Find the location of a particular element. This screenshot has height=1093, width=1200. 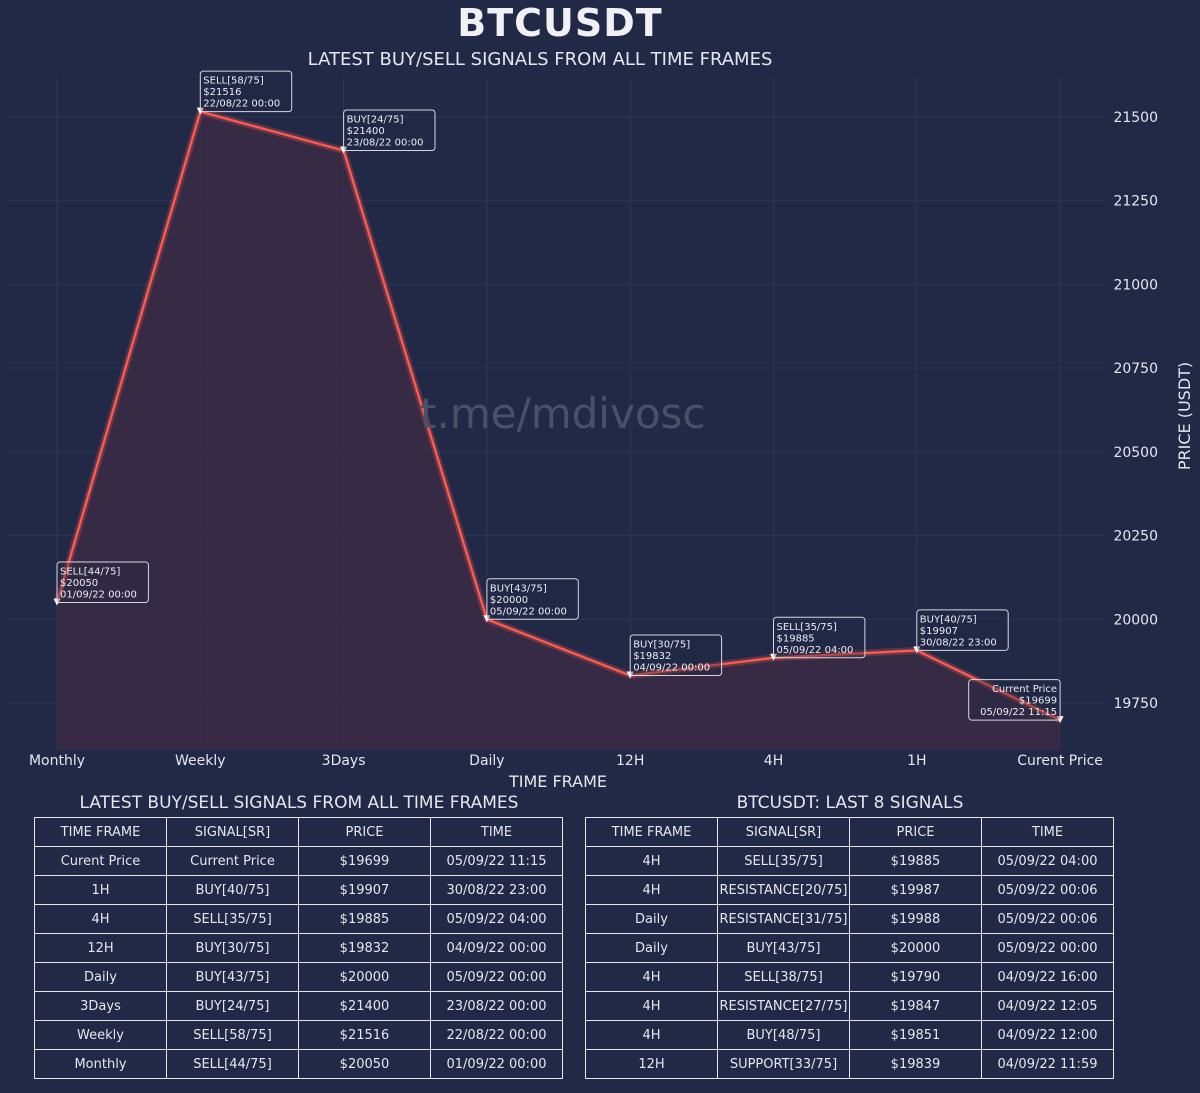

table-cell: $19987 is located at coordinates (915, 890).